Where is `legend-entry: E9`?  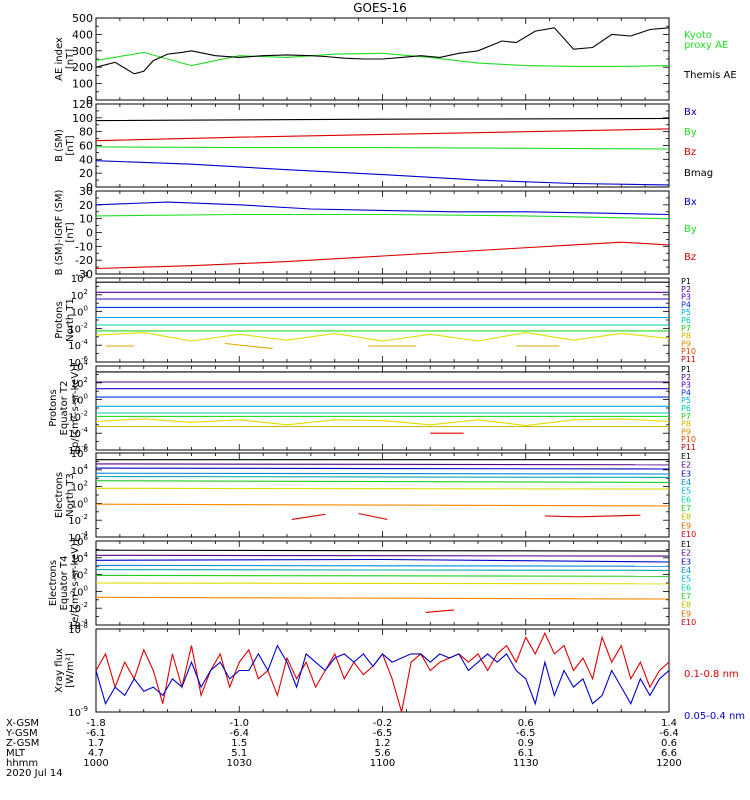 legend-entry: E9 is located at coordinates (686, 525).